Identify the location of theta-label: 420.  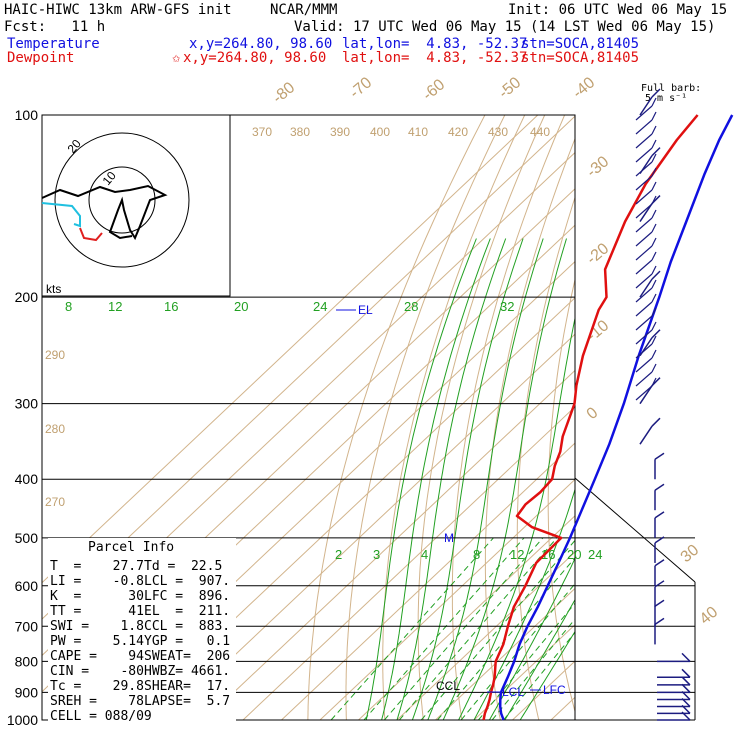
(458, 132).